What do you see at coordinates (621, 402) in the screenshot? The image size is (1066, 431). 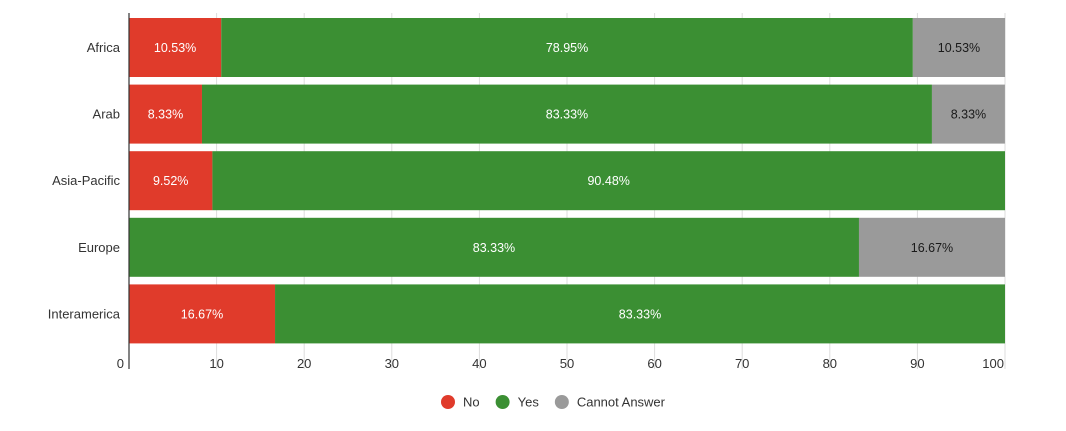 I see `legend-label-cannot-answer: Cannot Answer` at bounding box center [621, 402].